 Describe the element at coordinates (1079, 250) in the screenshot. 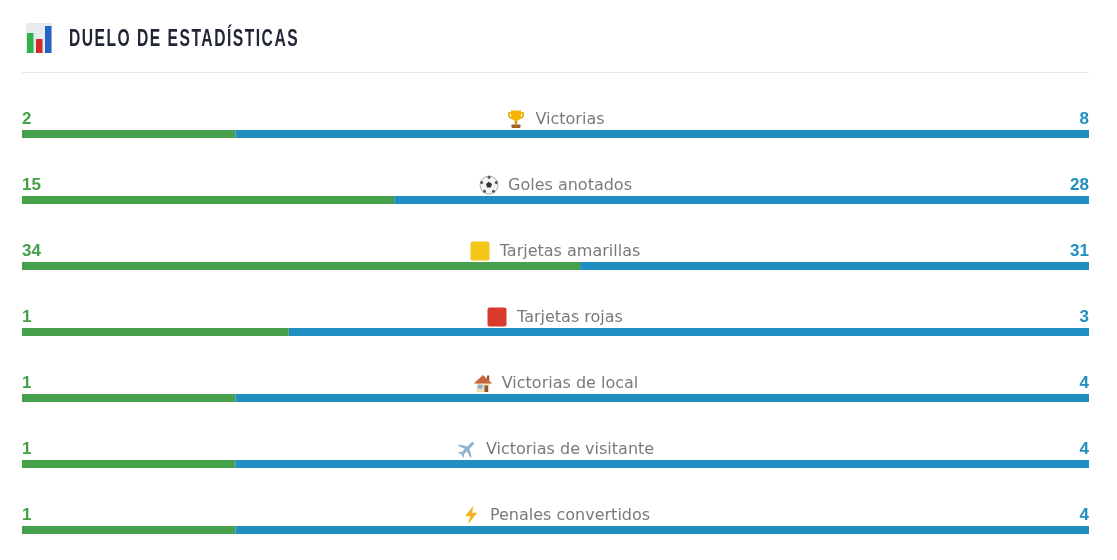

I see `data-label: 31` at that location.